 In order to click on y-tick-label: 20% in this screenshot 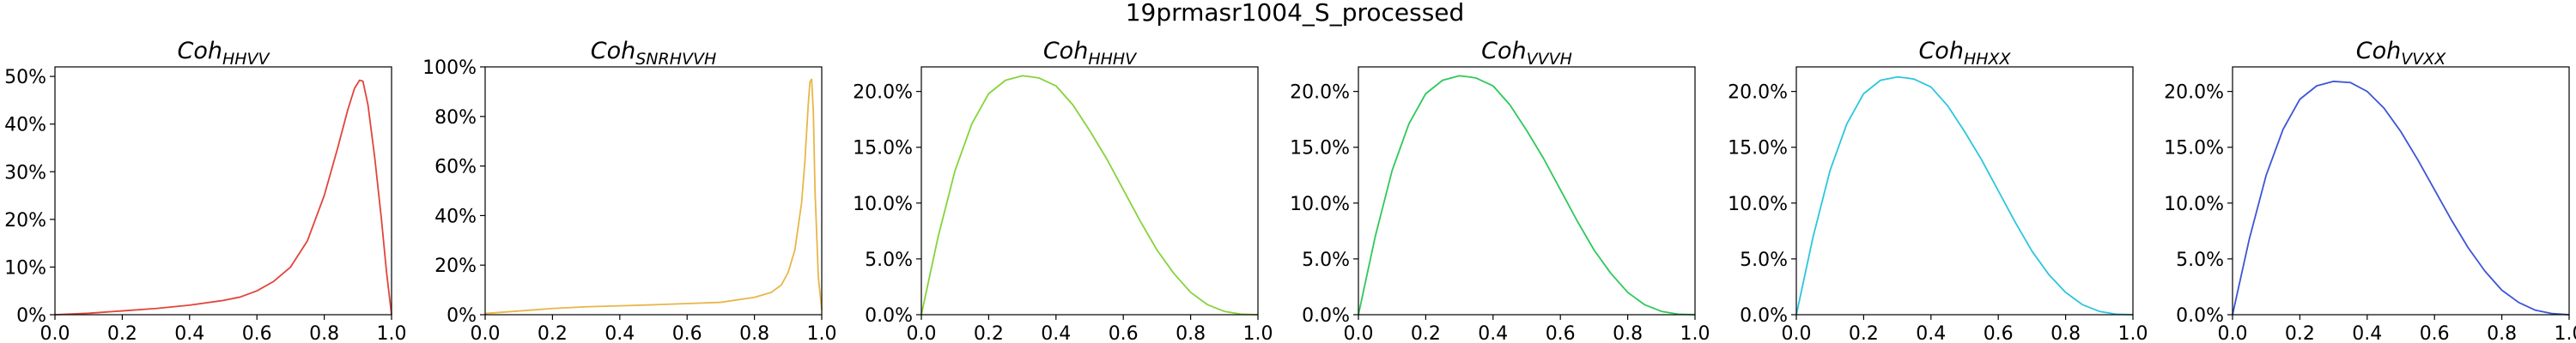, I will do `click(25, 221)`.